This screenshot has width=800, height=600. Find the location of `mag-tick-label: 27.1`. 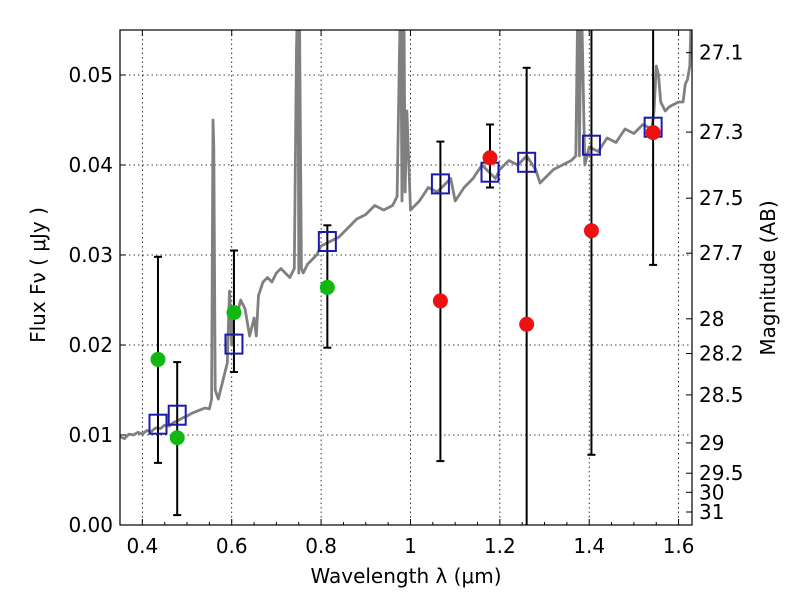

mag-tick-label: 27.1 is located at coordinates (721, 53).